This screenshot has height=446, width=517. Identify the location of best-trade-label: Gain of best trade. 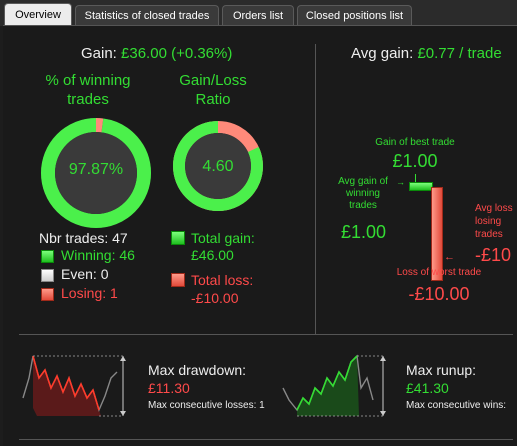
(415, 142).